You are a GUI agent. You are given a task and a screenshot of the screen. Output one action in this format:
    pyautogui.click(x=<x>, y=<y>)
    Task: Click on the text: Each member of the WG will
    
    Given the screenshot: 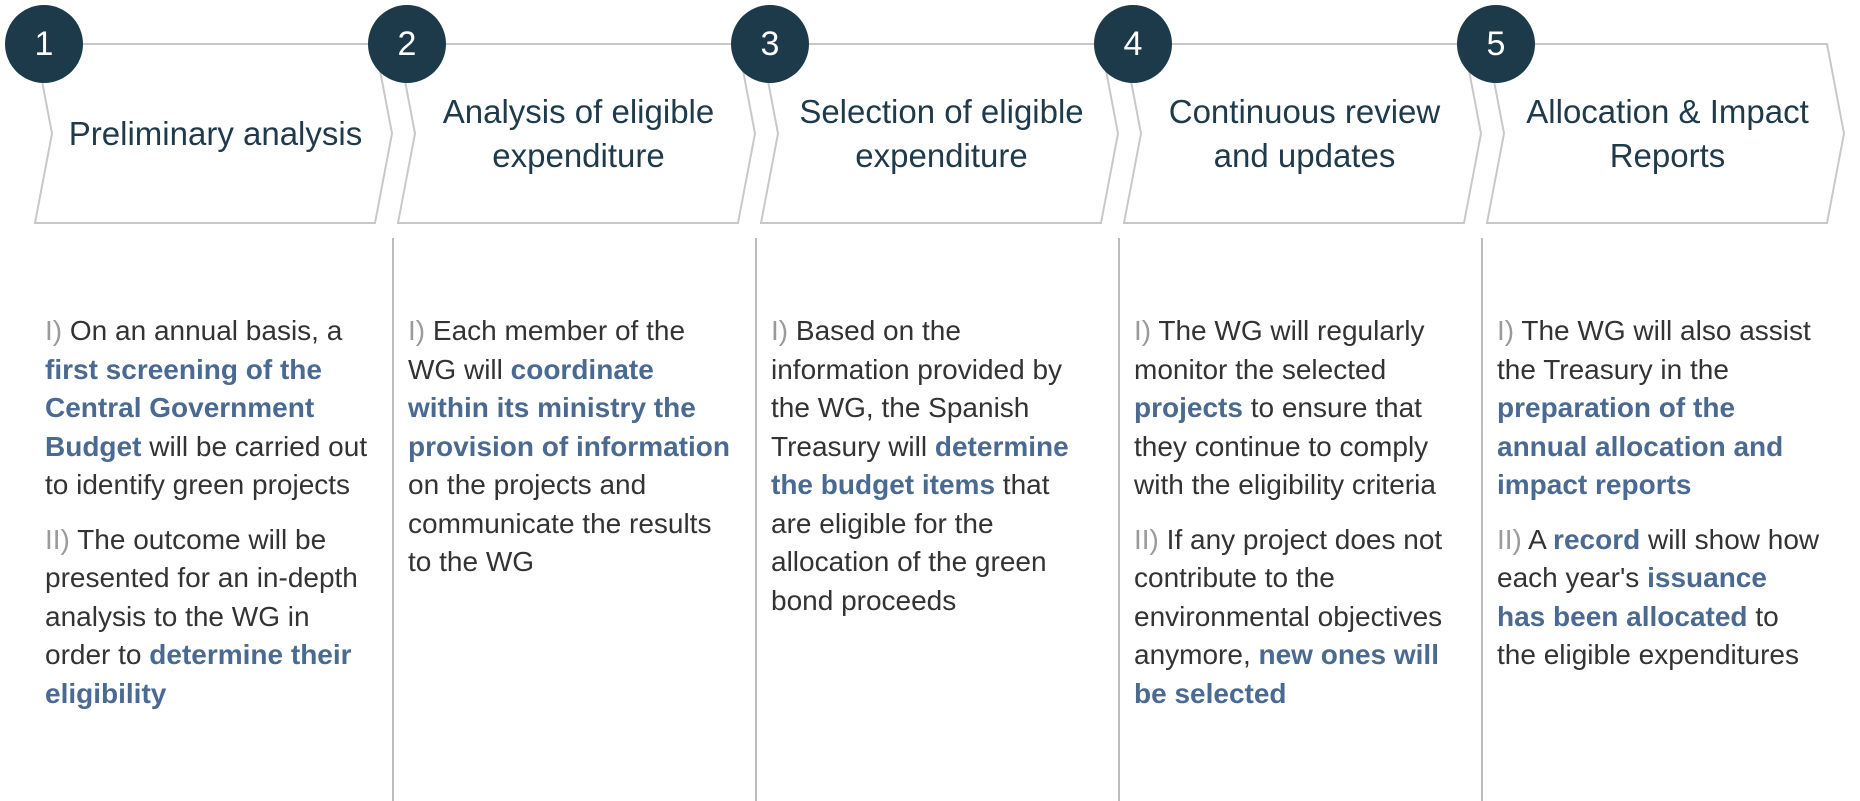 What is the action you would take?
    pyautogui.click(x=547, y=350)
    